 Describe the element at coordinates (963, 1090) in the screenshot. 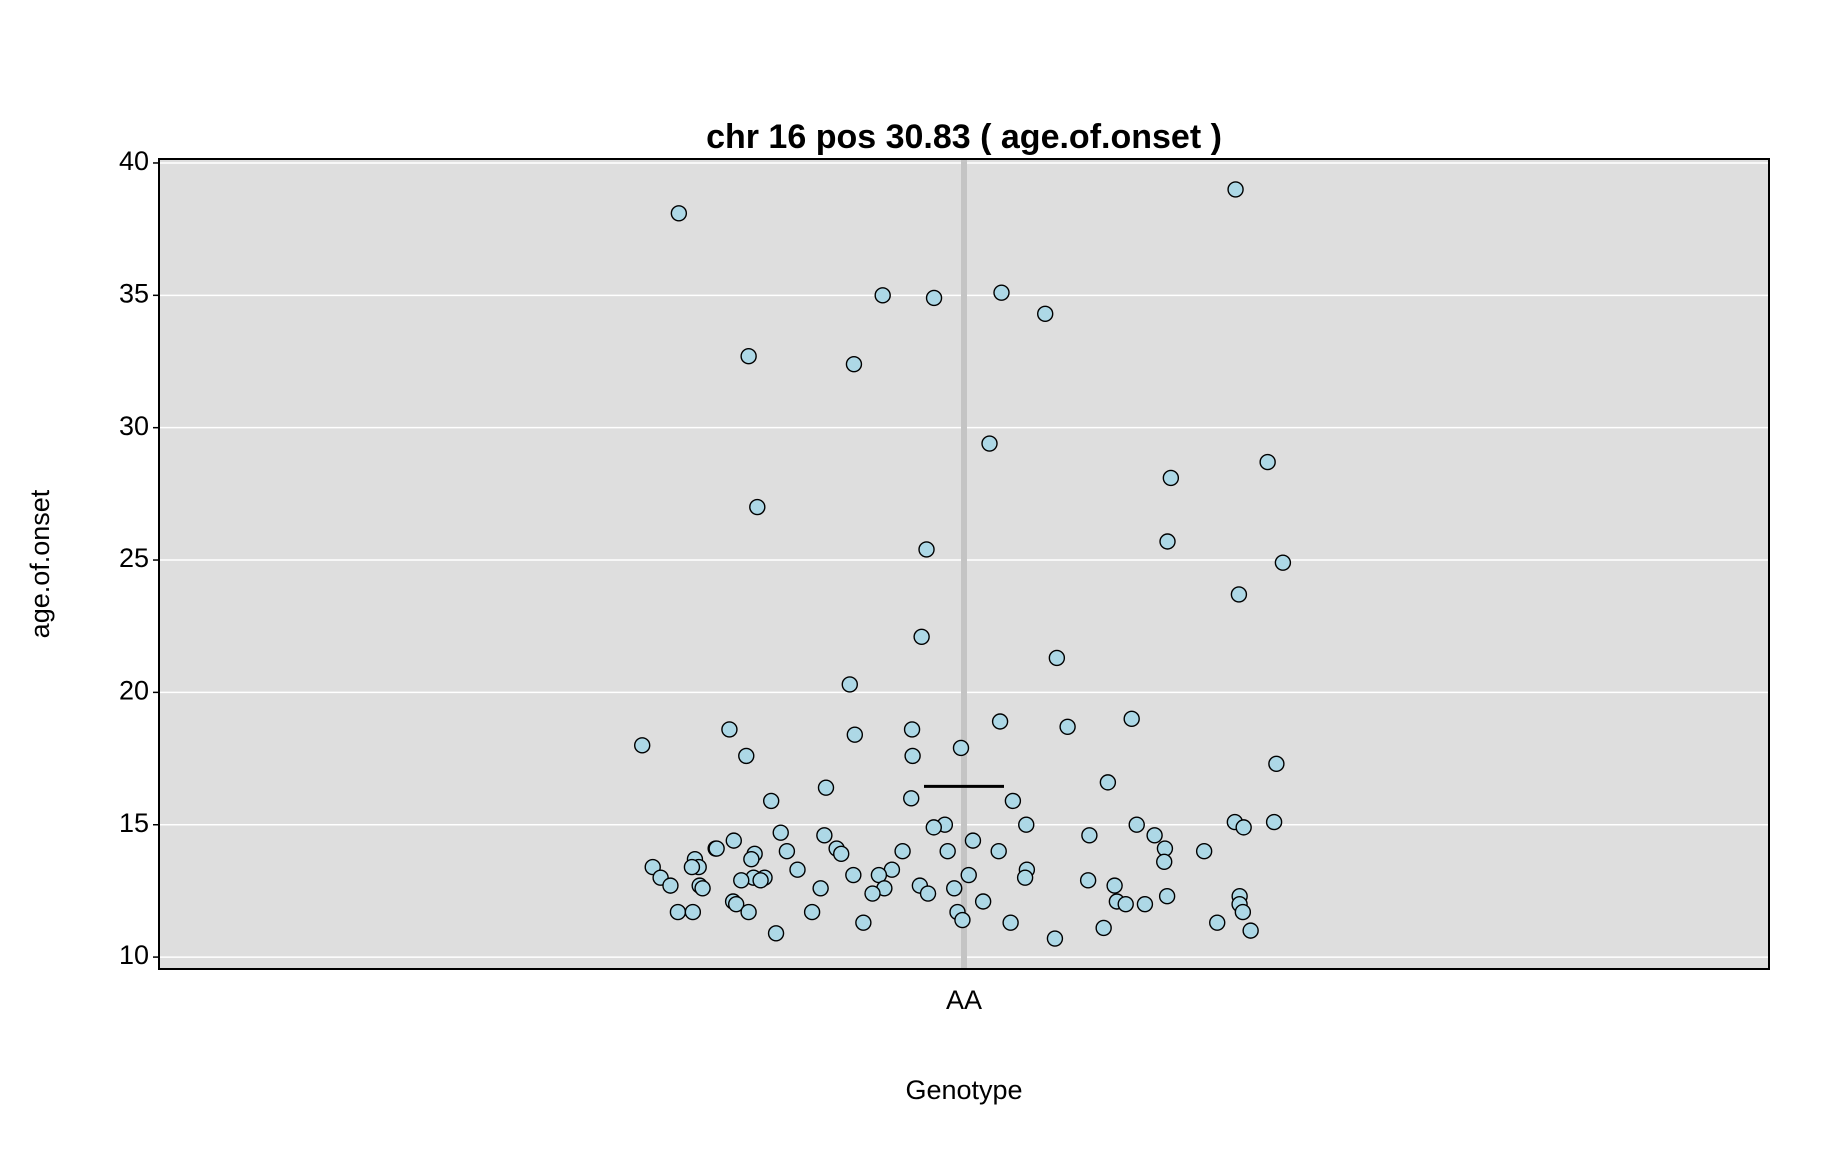

I see `x-axis-label: Genotype` at that location.